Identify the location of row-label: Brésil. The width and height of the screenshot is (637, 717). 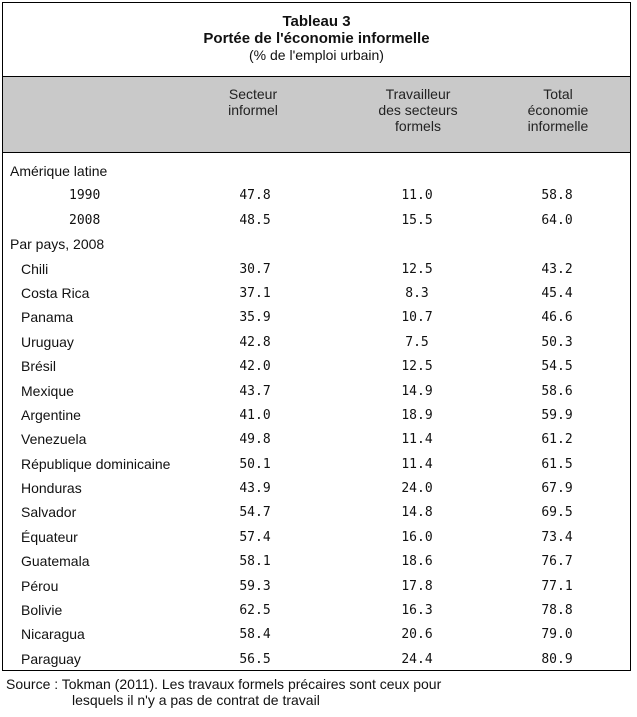
(39, 366).